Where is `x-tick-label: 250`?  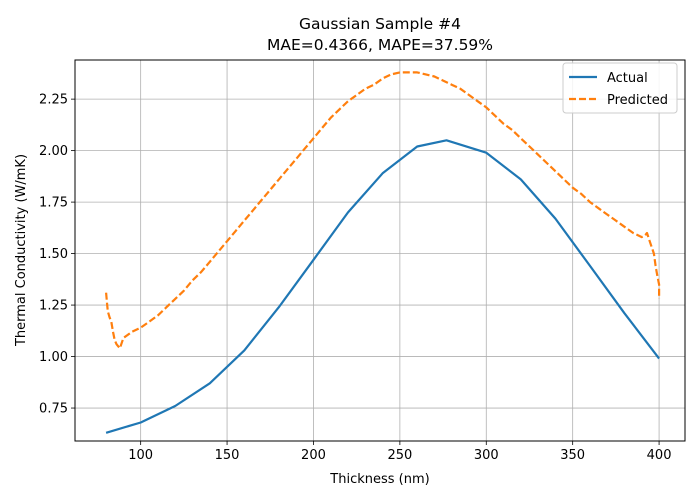 x-tick-label: 250 is located at coordinates (399, 455).